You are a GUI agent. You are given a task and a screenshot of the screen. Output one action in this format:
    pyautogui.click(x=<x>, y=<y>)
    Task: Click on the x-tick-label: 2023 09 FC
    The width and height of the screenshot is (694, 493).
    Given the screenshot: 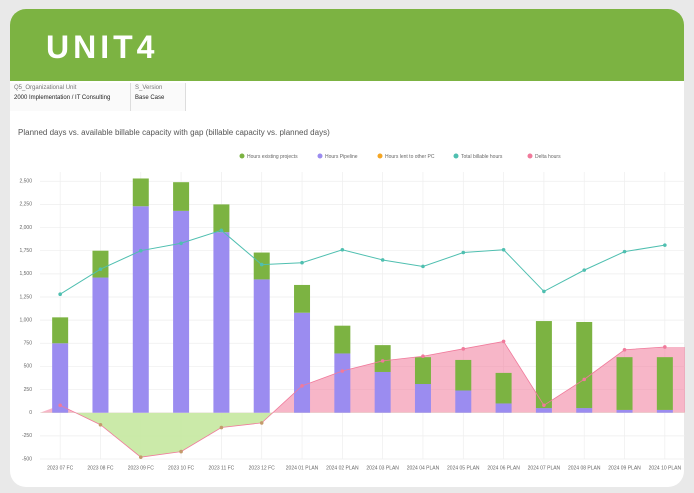 What is the action you would take?
    pyautogui.click(x=141, y=468)
    